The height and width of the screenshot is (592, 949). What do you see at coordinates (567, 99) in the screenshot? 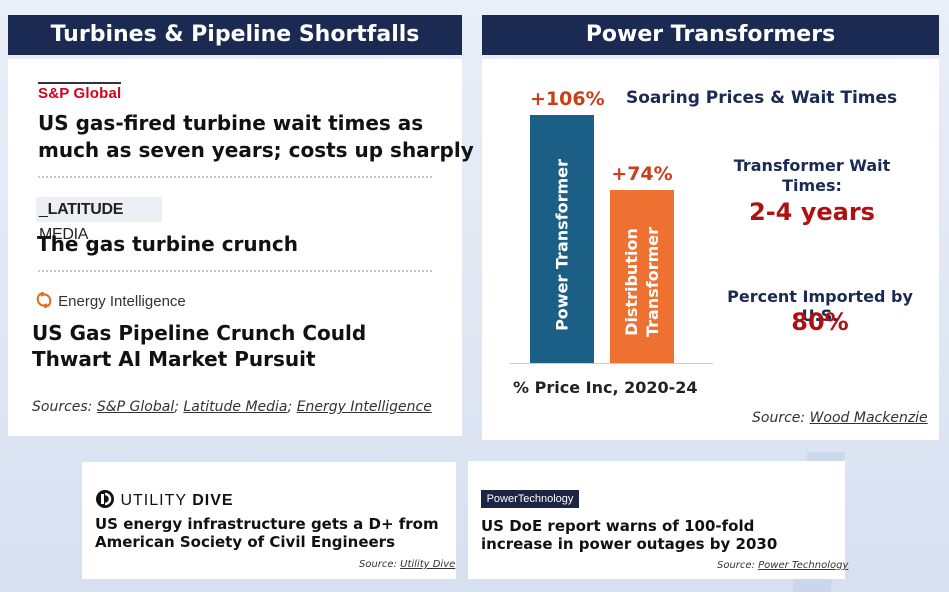
I see `bar-data-label: +106%` at bounding box center [567, 99].